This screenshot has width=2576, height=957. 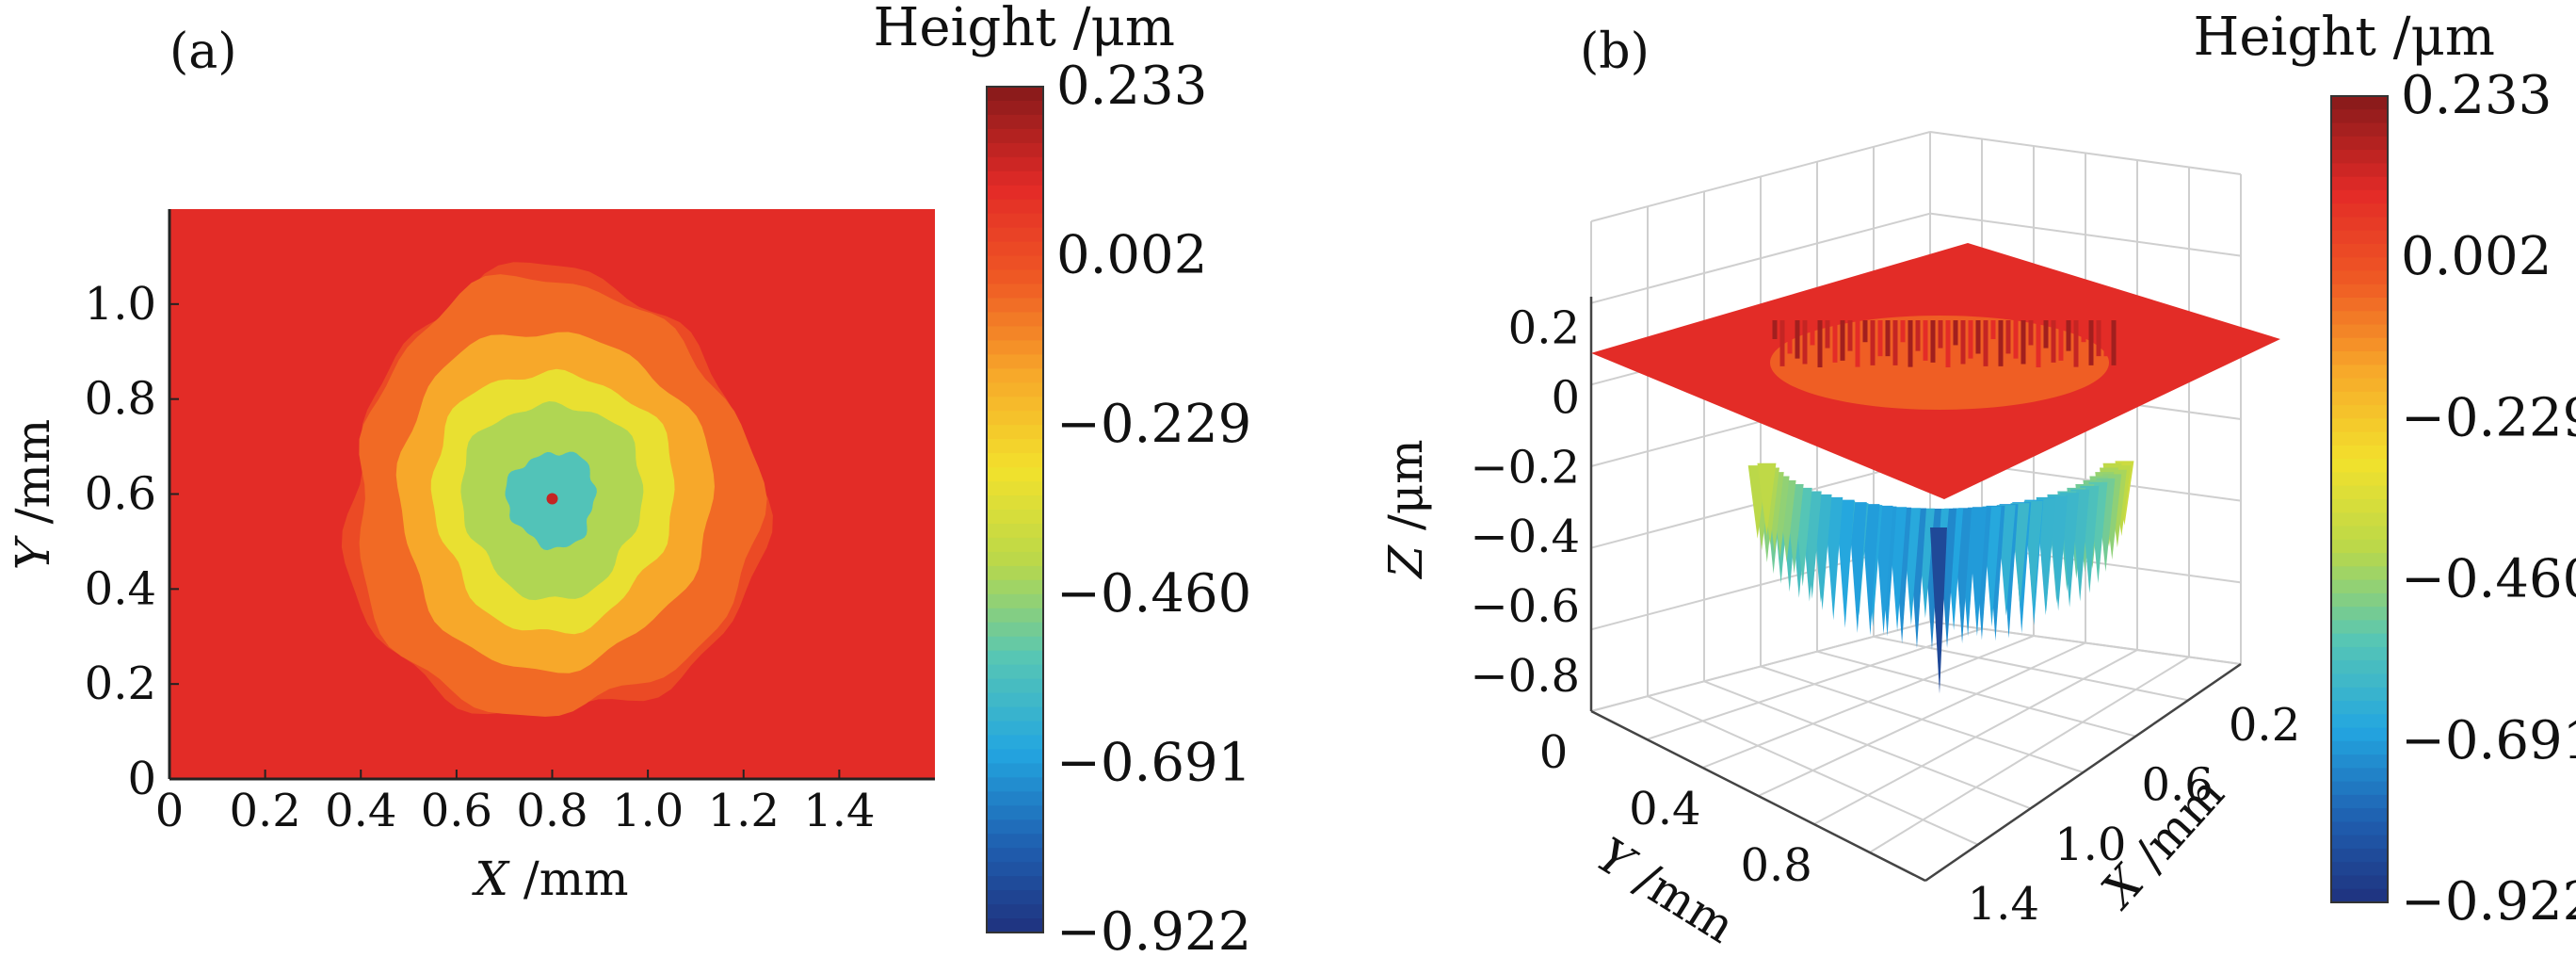 What do you see at coordinates (2031, 668) in the screenshot?
I see `floor-grid-line` at bounding box center [2031, 668].